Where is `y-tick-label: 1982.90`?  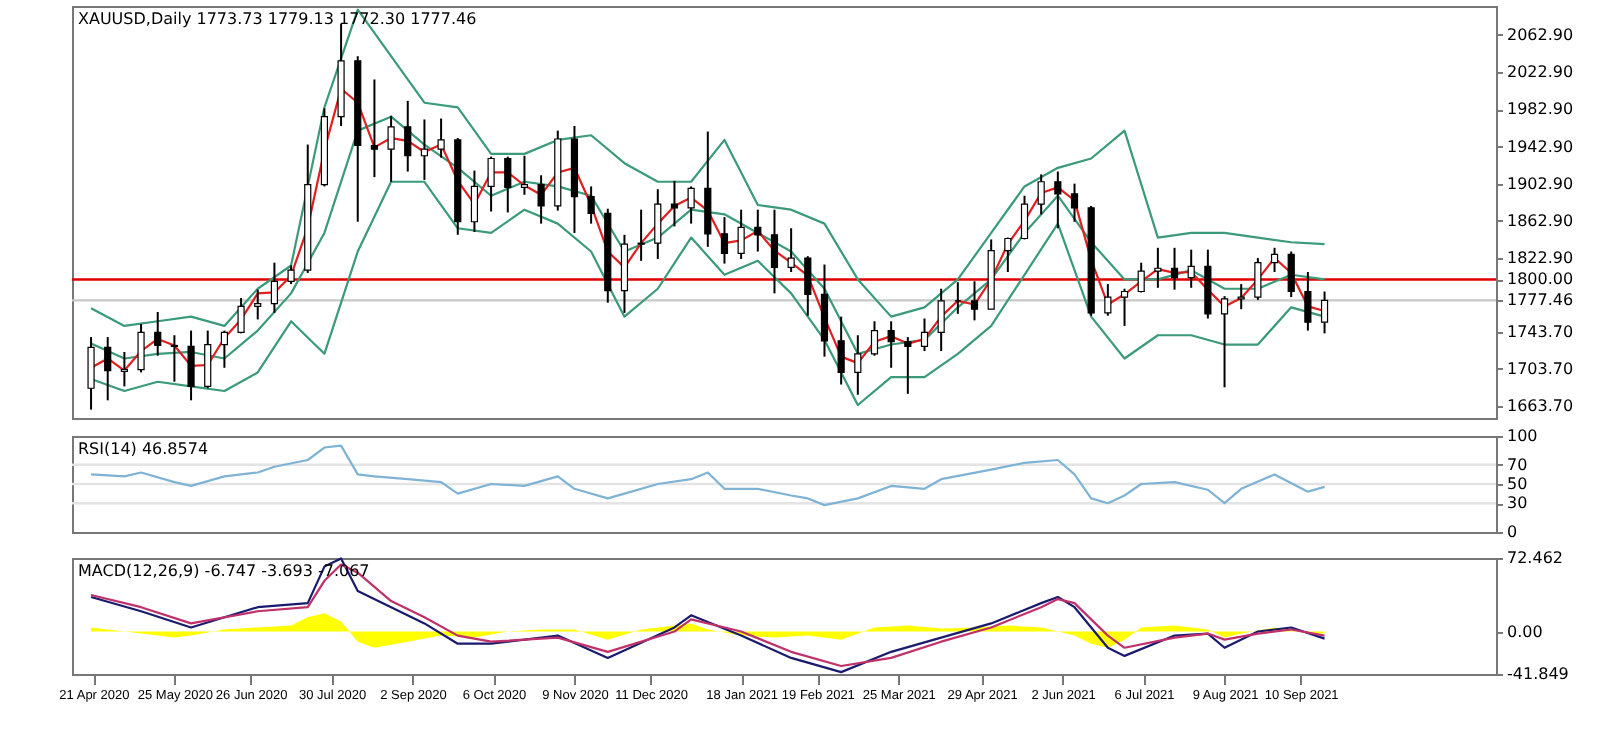
y-tick-label: 1982.90 is located at coordinates (1540, 109).